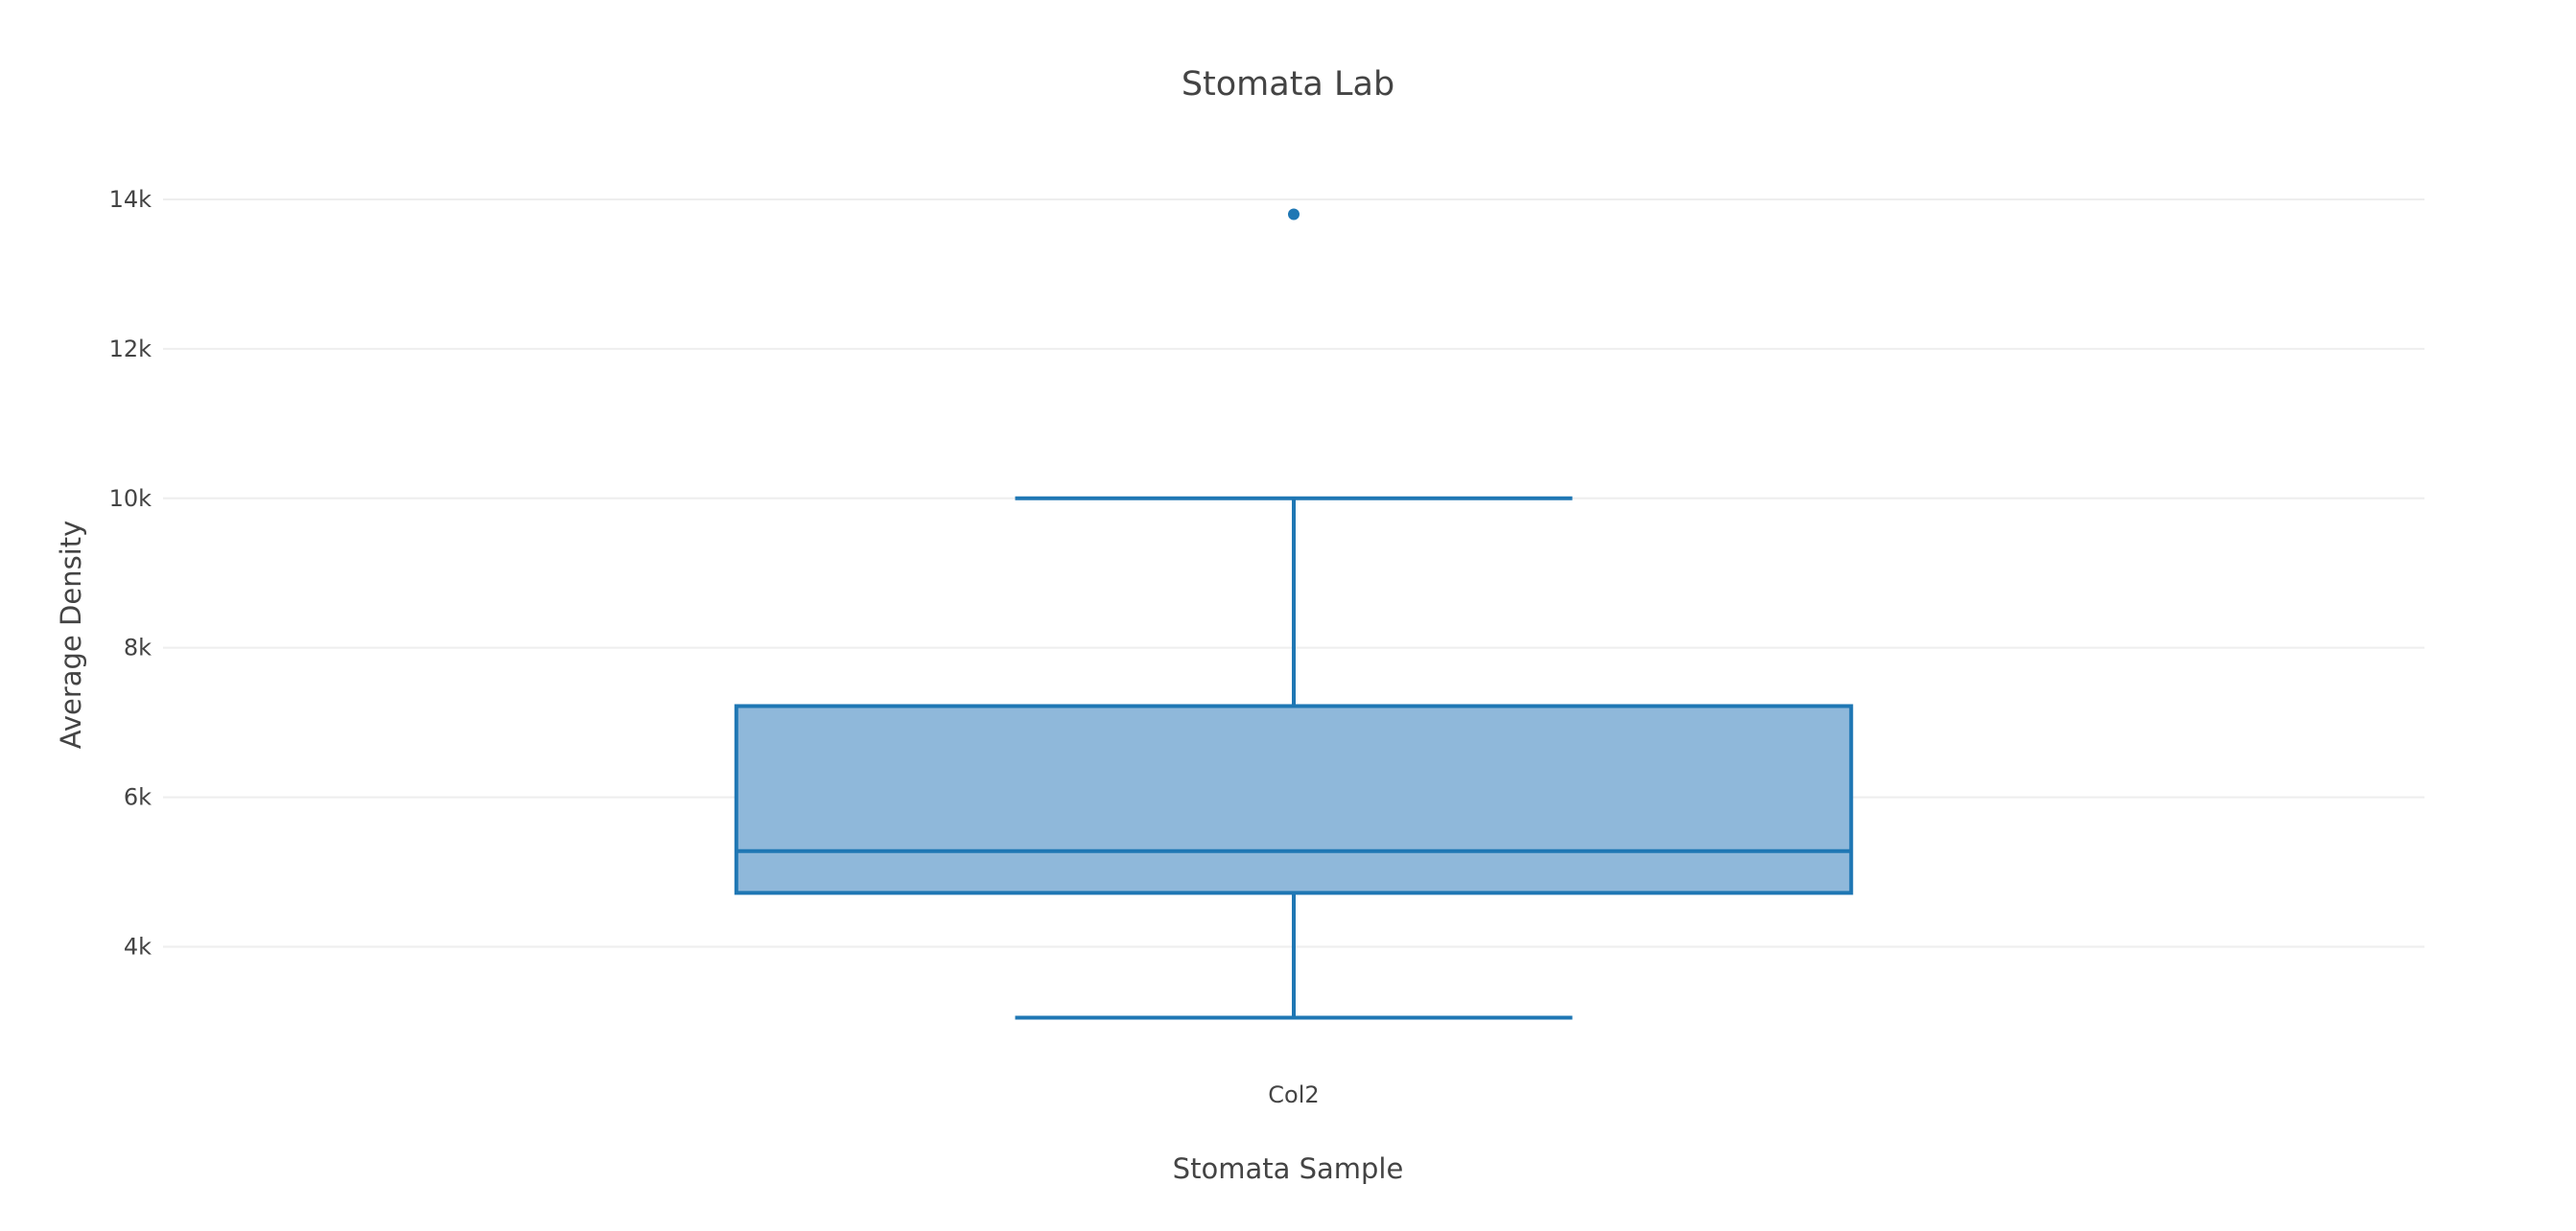 This screenshot has height=1231, width=2576. I want to click on x-tick-labels: Col2, so click(1293, 1095).